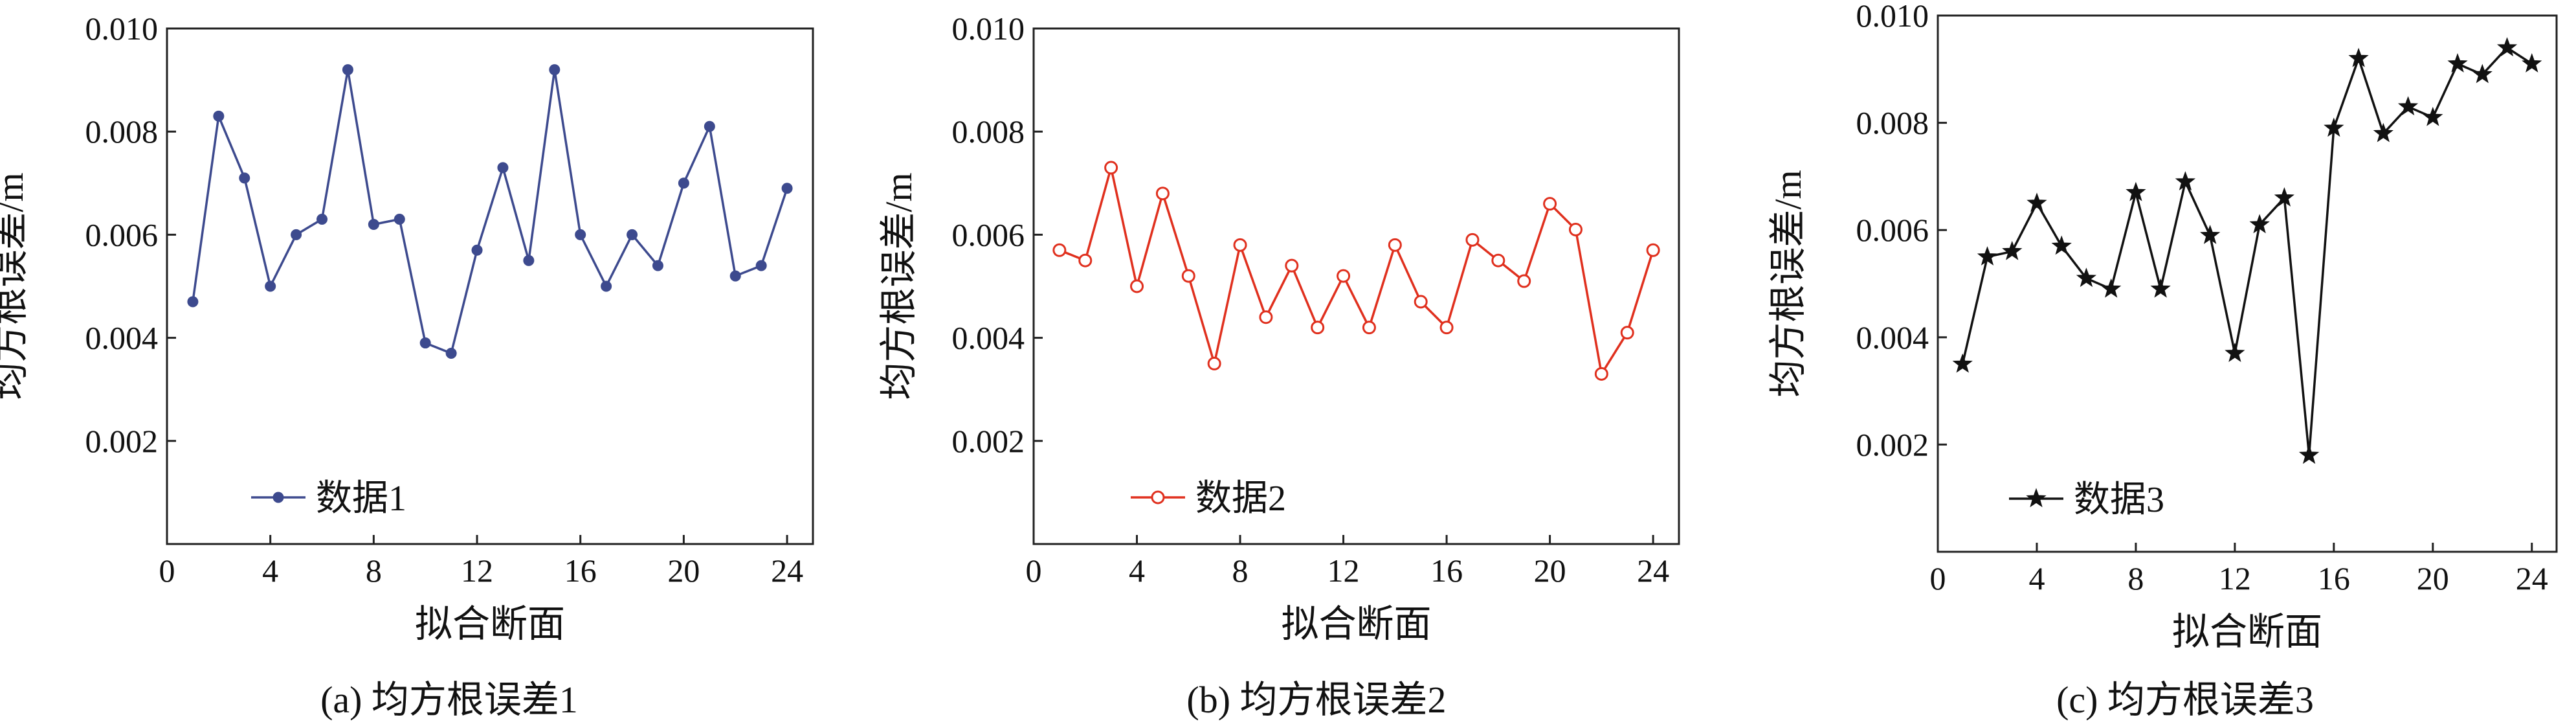 The width and height of the screenshot is (2576, 726). What do you see at coordinates (1316, 700) in the screenshot?
I see `panel-caption: (b) 均方根误差2` at bounding box center [1316, 700].